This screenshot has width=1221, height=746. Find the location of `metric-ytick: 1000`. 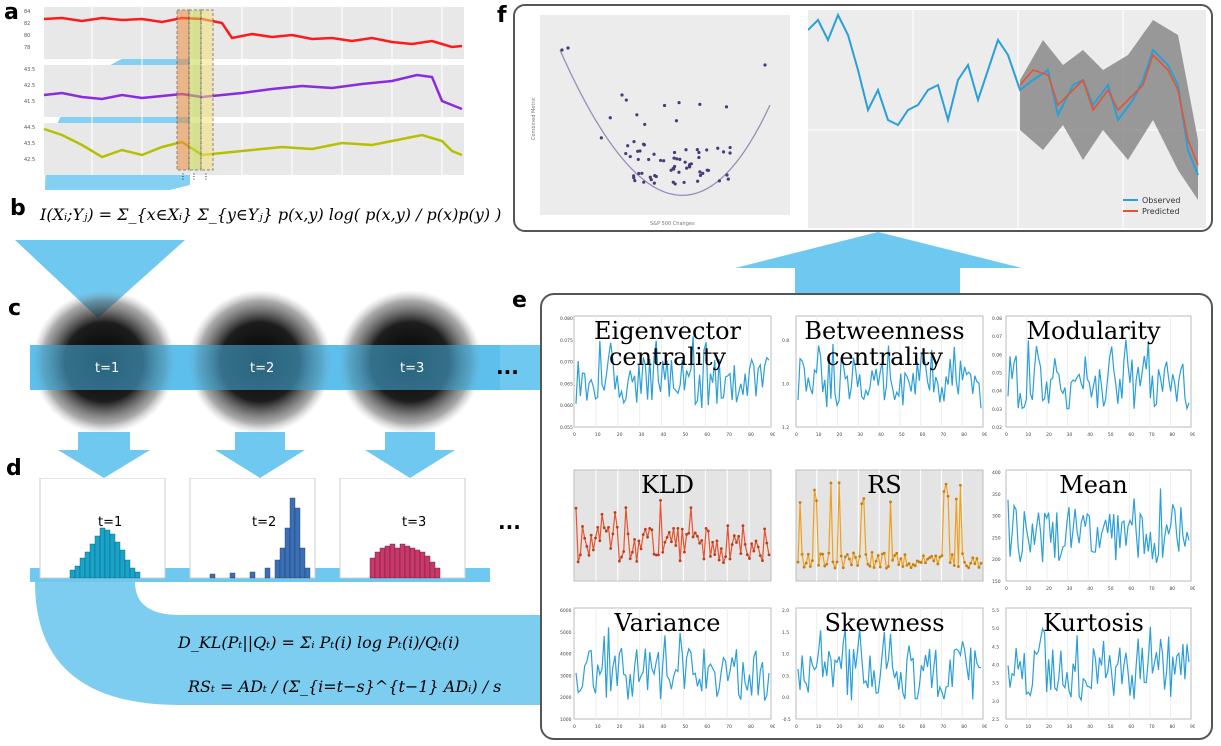

metric-ytick: 1000 is located at coordinates (566, 720).